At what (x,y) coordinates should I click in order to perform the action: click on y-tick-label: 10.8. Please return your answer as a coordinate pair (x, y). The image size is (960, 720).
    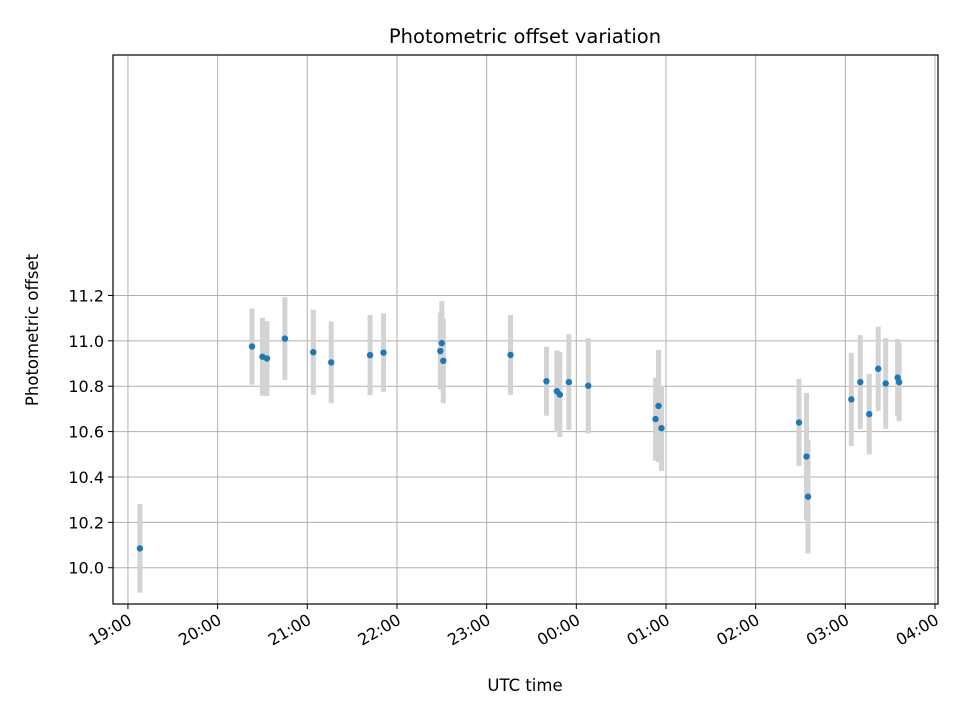
    Looking at the image, I should click on (86, 386).